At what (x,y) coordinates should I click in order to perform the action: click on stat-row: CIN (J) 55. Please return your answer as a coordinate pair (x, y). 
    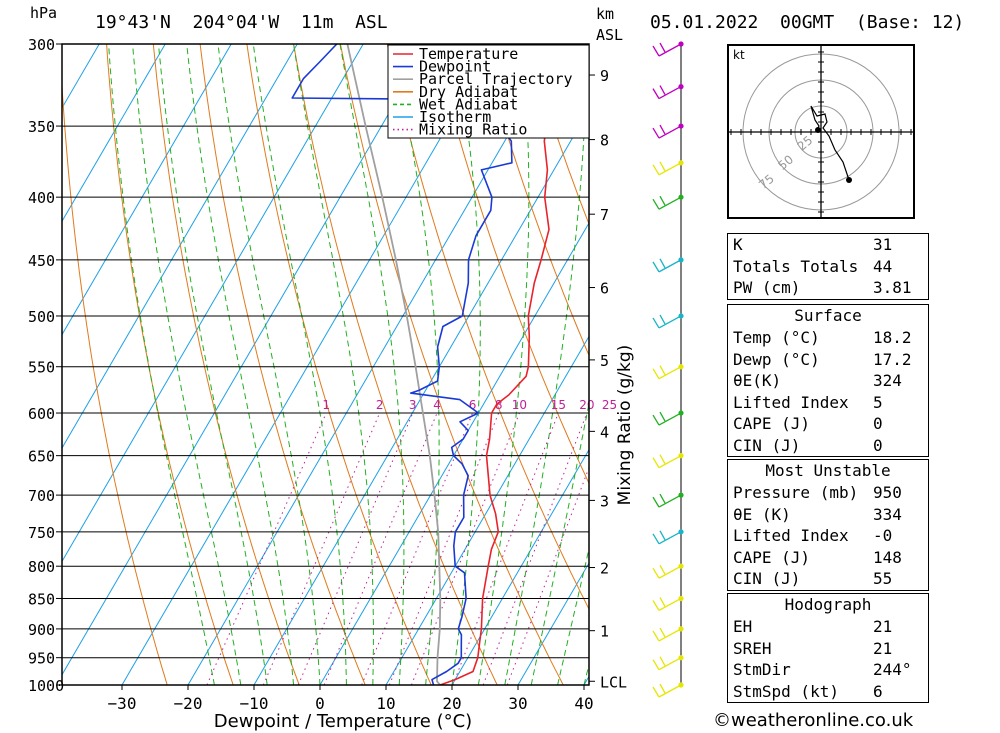
    Looking at the image, I should click on (828, 579).